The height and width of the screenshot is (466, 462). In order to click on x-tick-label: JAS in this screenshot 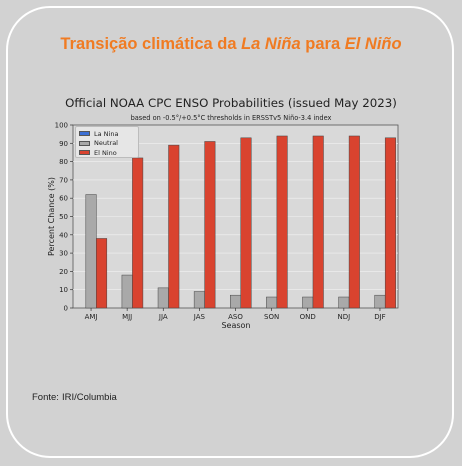, I will do `click(199, 317)`.